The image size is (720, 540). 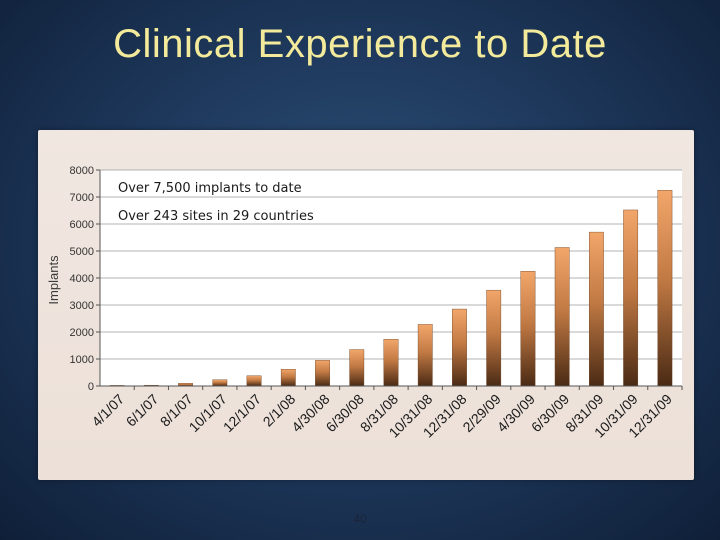 I want to click on y-tick-label: 5000, so click(x=82, y=252).